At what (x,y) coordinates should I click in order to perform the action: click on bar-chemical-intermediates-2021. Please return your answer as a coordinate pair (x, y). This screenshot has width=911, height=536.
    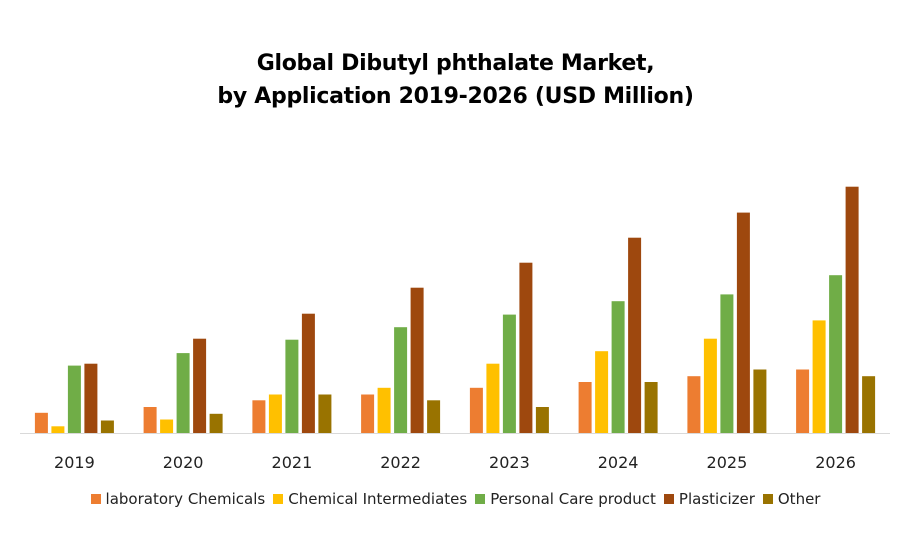
    Looking at the image, I should click on (275, 413).